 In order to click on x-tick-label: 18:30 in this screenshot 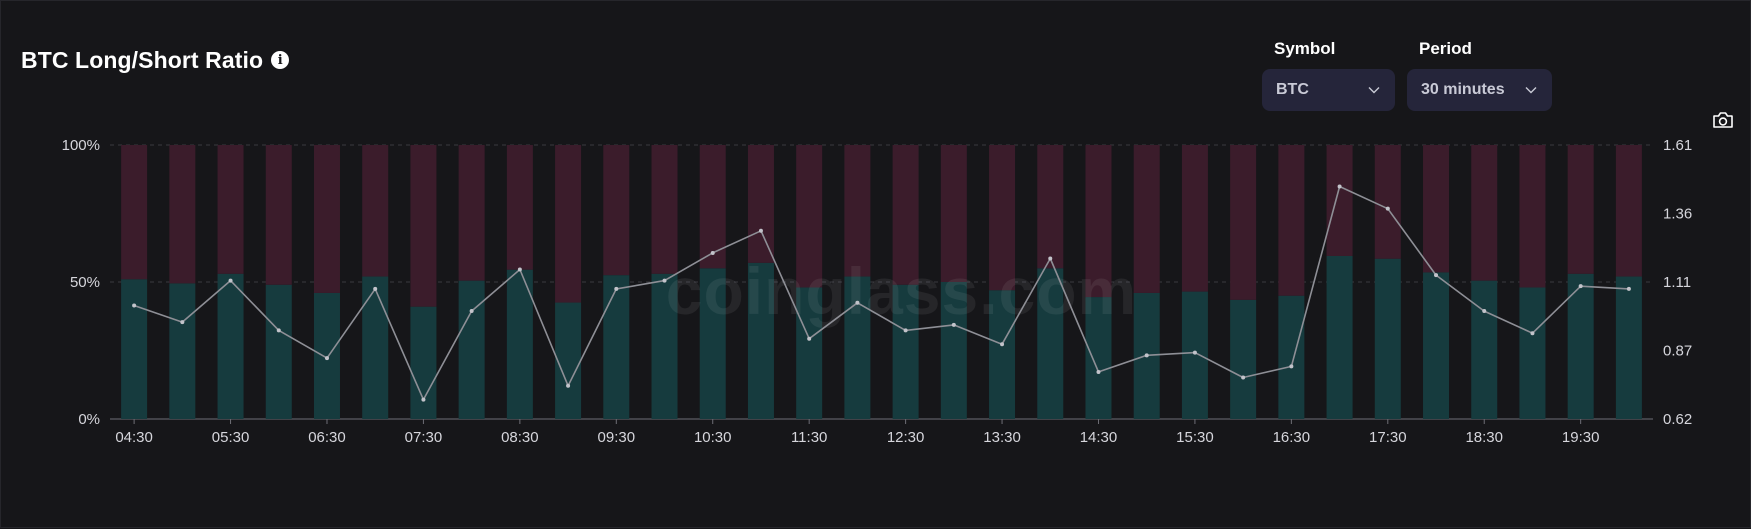, I will do `click(1484, 437)`.